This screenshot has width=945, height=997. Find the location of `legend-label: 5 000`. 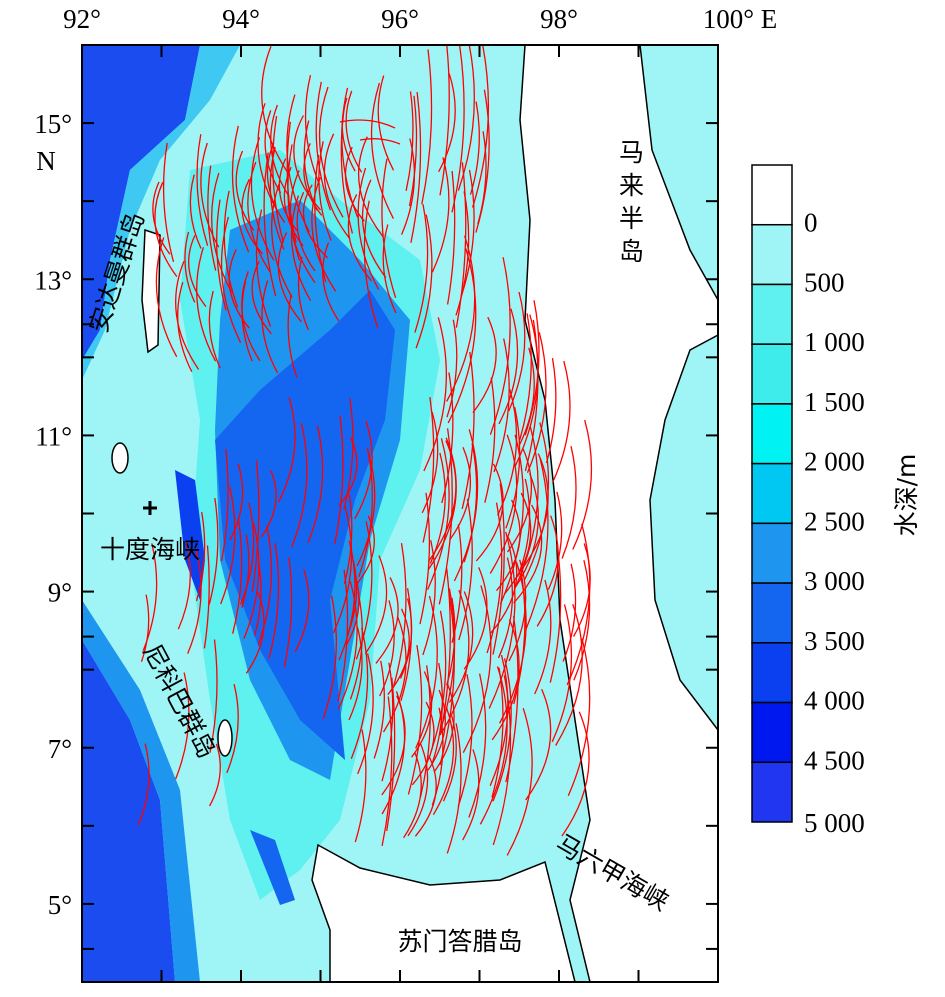

legend-label: 5 000 is located at coordinates (834, 823).